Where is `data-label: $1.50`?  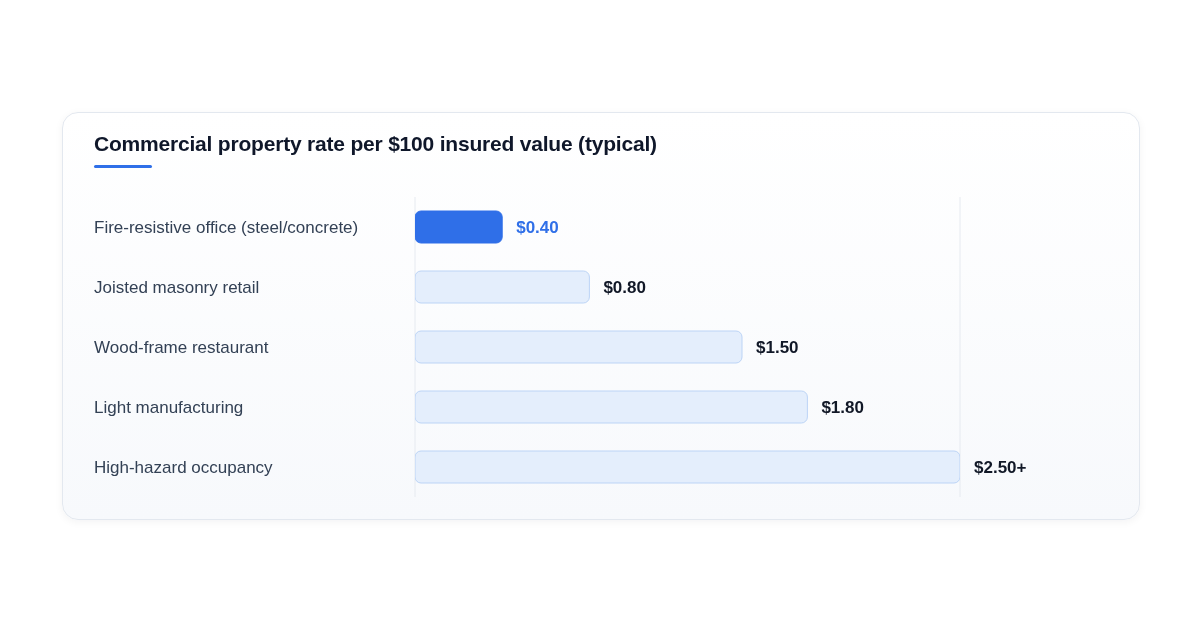
data-label: $1.50 is located at coordinates (777, 347).